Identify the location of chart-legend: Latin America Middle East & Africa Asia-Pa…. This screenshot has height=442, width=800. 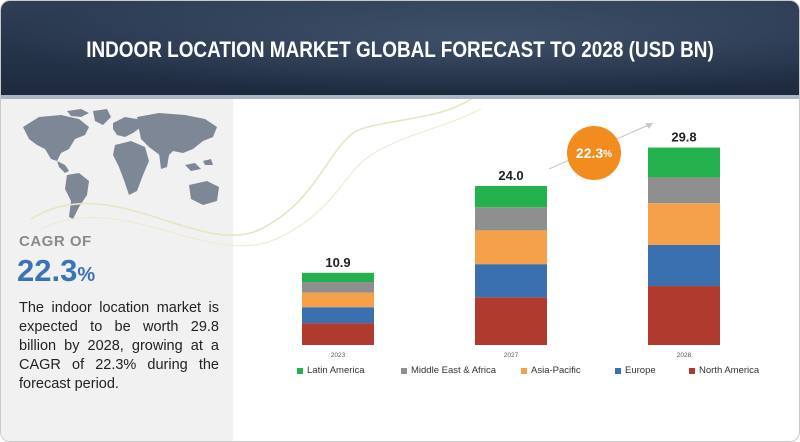
(537, 373).